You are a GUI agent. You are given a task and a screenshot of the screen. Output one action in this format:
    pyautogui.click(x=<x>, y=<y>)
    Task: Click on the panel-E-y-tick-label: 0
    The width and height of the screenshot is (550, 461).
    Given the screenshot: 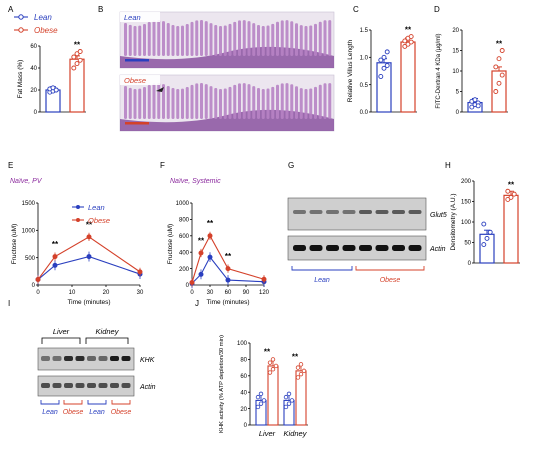 What is the action you would take?
    pyautogui.click(x=34, y=286)
    